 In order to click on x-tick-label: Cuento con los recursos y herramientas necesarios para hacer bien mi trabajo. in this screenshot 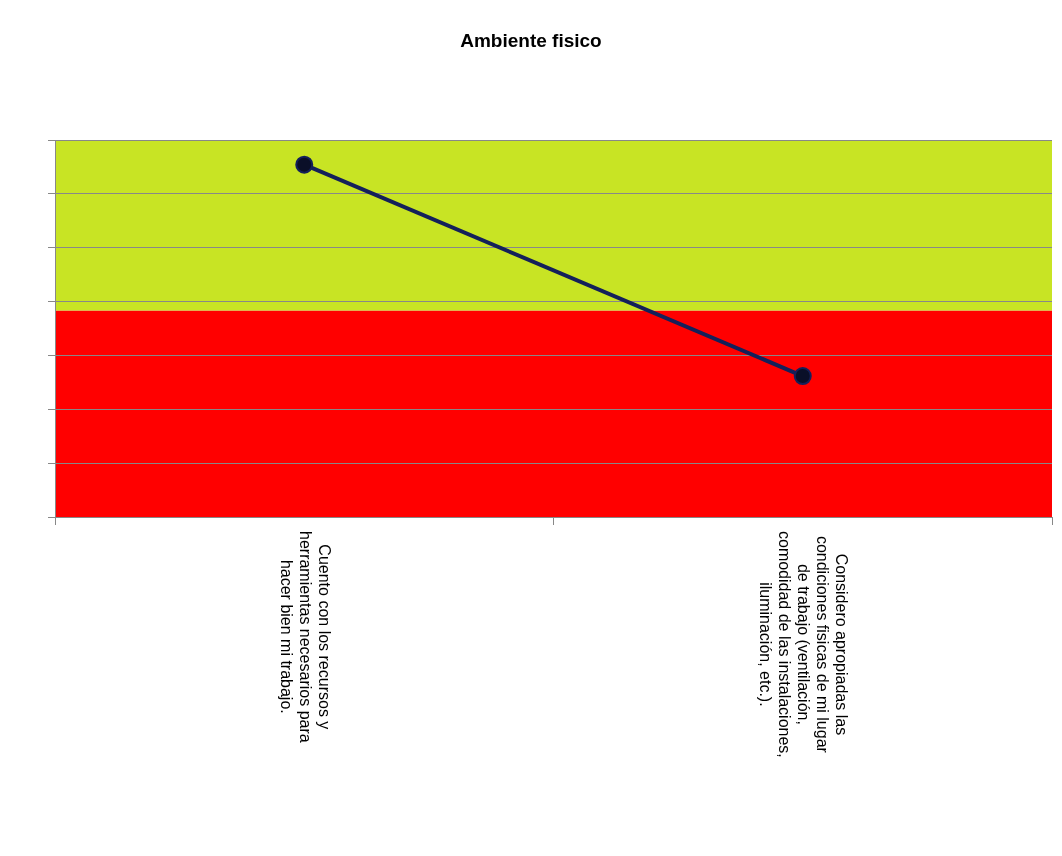, I will do `click(305, 637)`.